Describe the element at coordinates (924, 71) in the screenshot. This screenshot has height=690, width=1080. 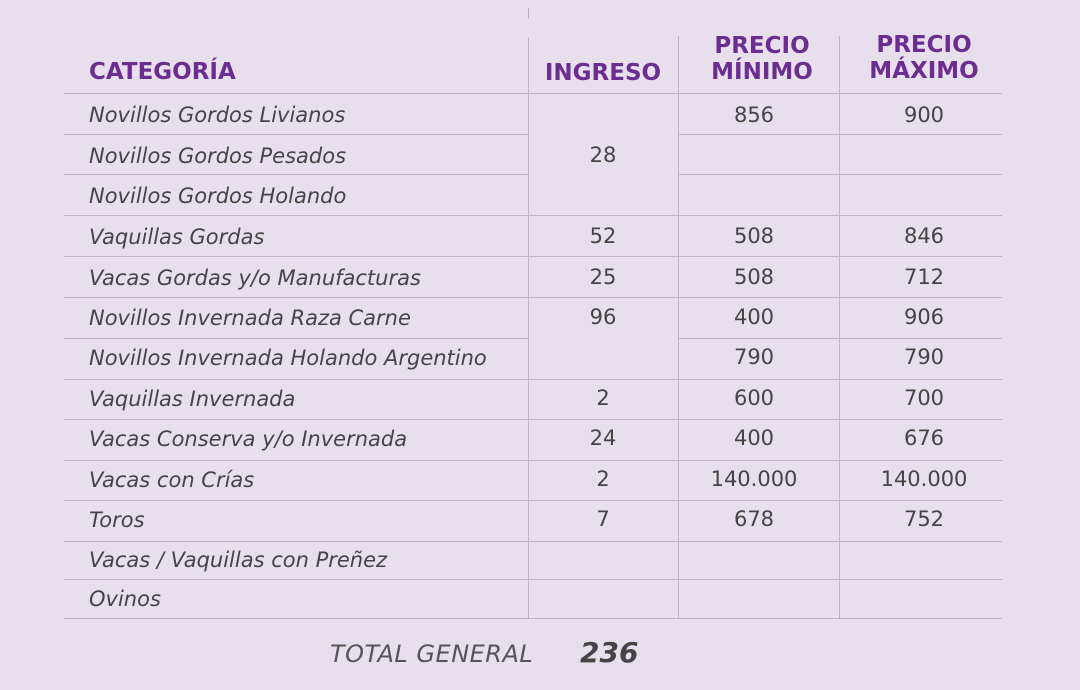
I see `header-precio-maximo-line2: MÁXIMO` at that location.